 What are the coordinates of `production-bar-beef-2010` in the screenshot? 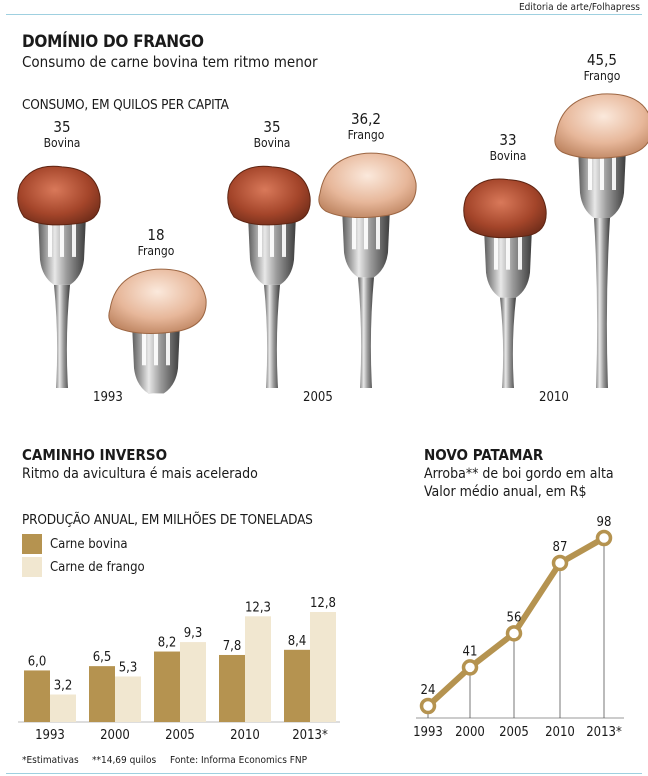 It's located at (232, 688).